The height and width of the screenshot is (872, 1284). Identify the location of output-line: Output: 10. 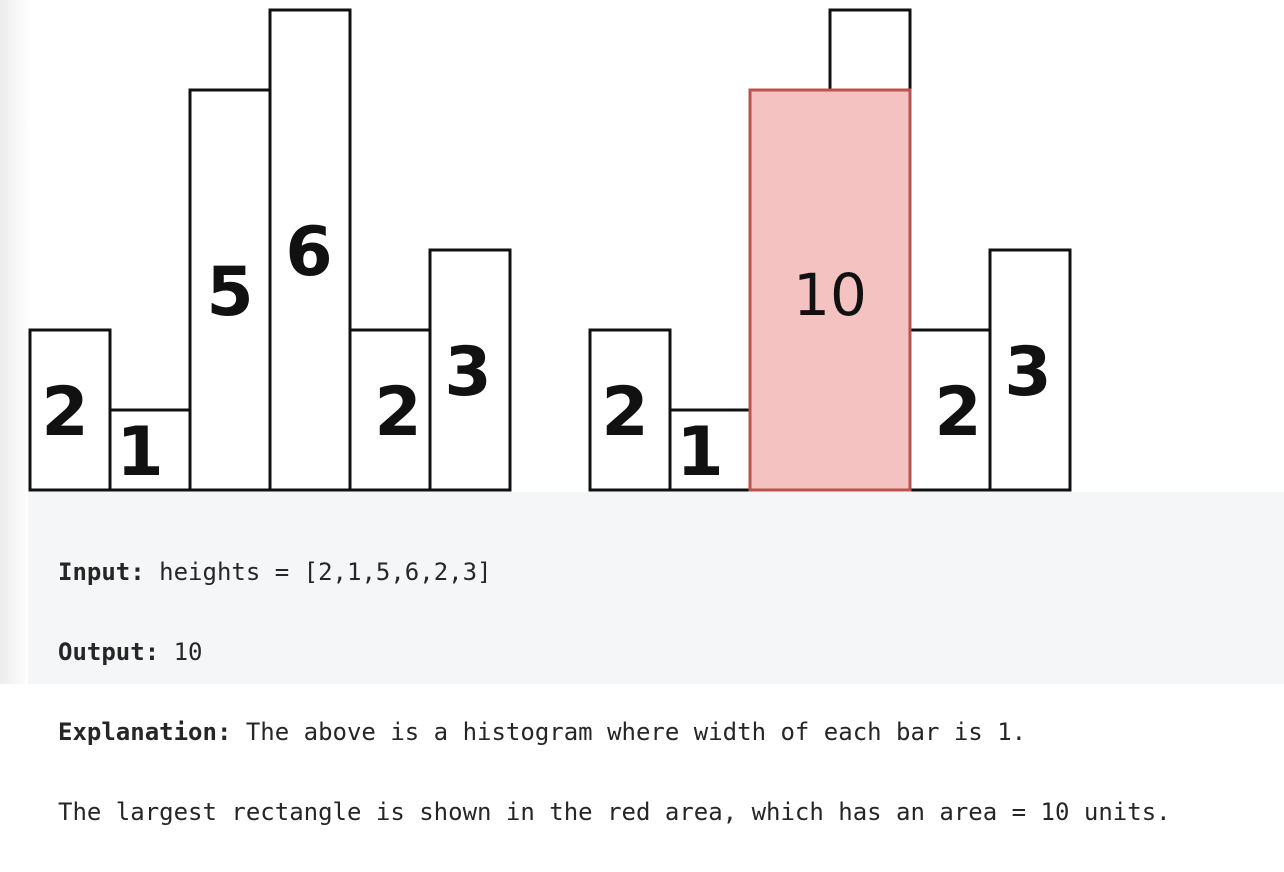
(671, 652).